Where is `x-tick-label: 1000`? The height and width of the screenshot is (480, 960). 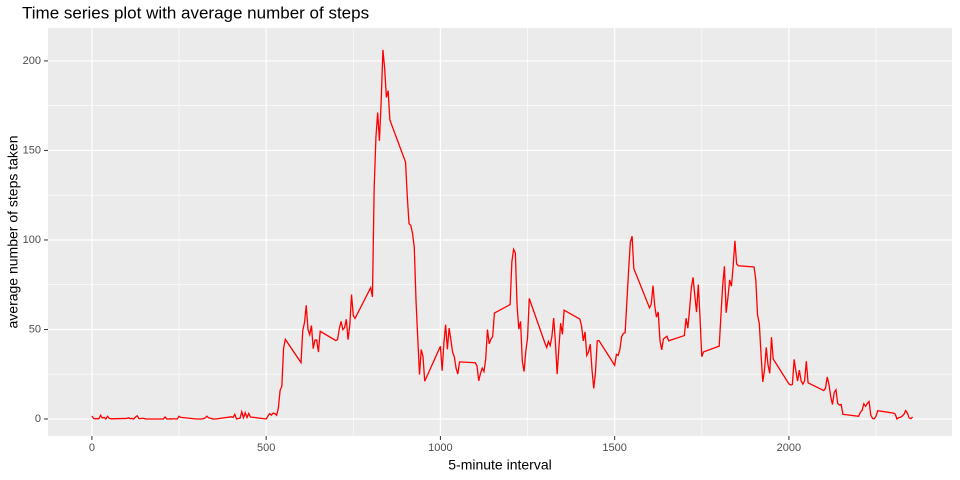 x-tick-label: 1000 is located at coordinates (440, 448).